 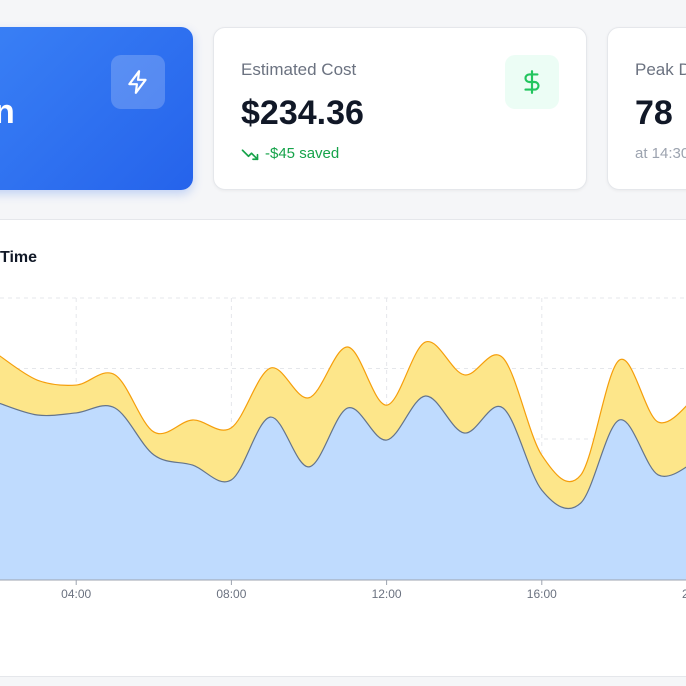 What do you see at coordinates (654, 113) in the screenshot?
I see `stat-value: 78` at bounding box center [654, 113].